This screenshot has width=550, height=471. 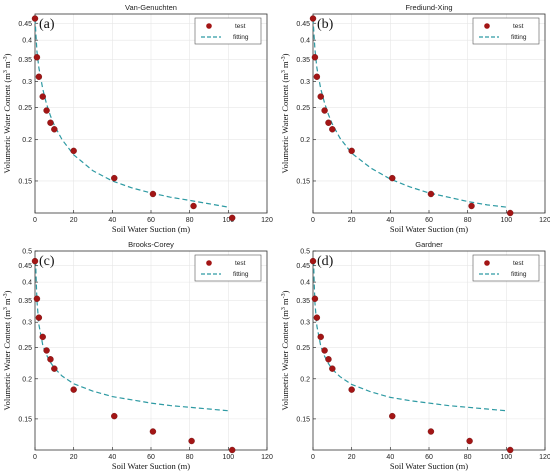 I want to click on chart-title: Van-Genuchten, so click(x=151, y=7).